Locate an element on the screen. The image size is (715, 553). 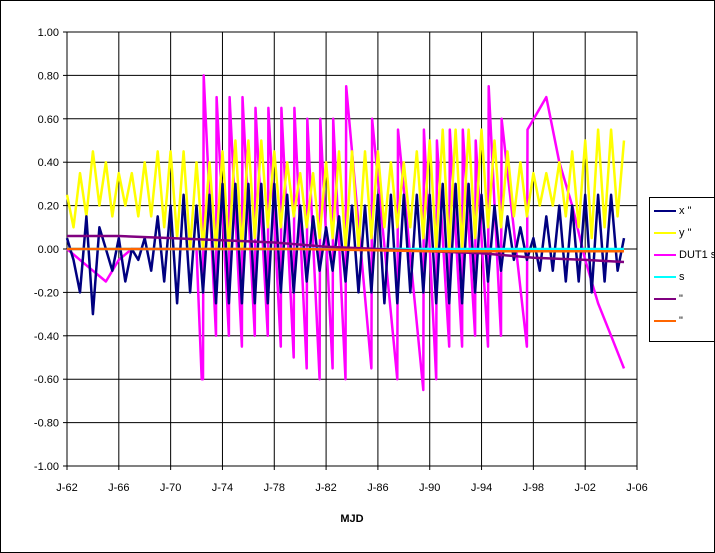
legend: x " y " DUT1 s s " " is located at coordinates (682, 269).